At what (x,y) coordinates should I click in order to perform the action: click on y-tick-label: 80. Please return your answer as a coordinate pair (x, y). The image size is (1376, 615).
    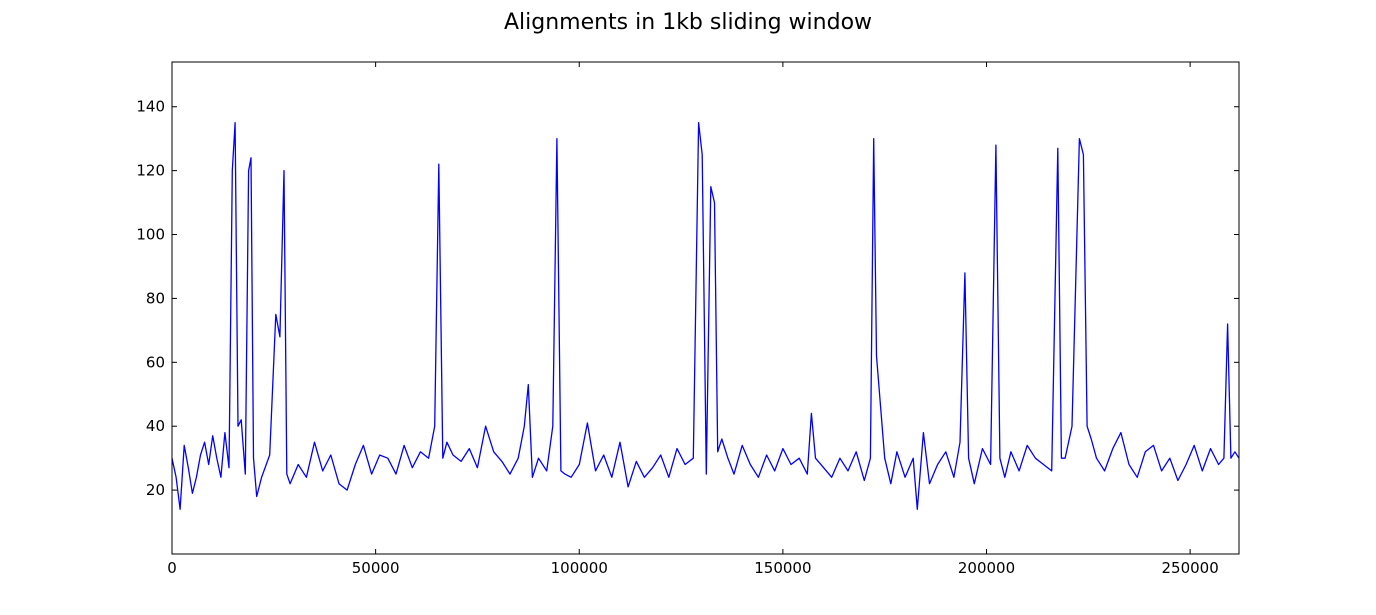
    Looking at the image, I should click on (155, 298).